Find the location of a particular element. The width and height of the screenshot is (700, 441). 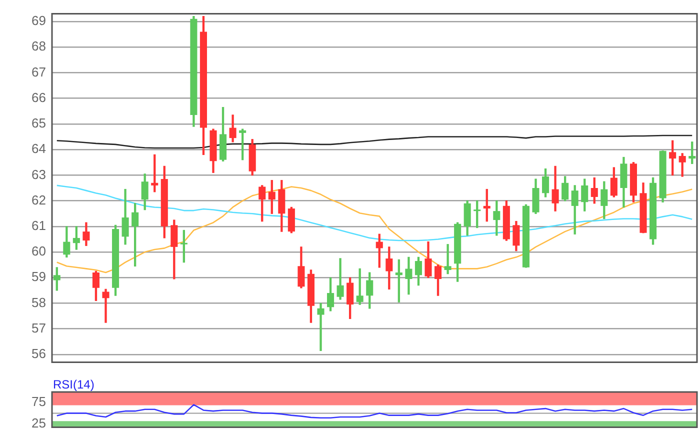

y-tick-label: 63 is located at coordinates (39, 174).